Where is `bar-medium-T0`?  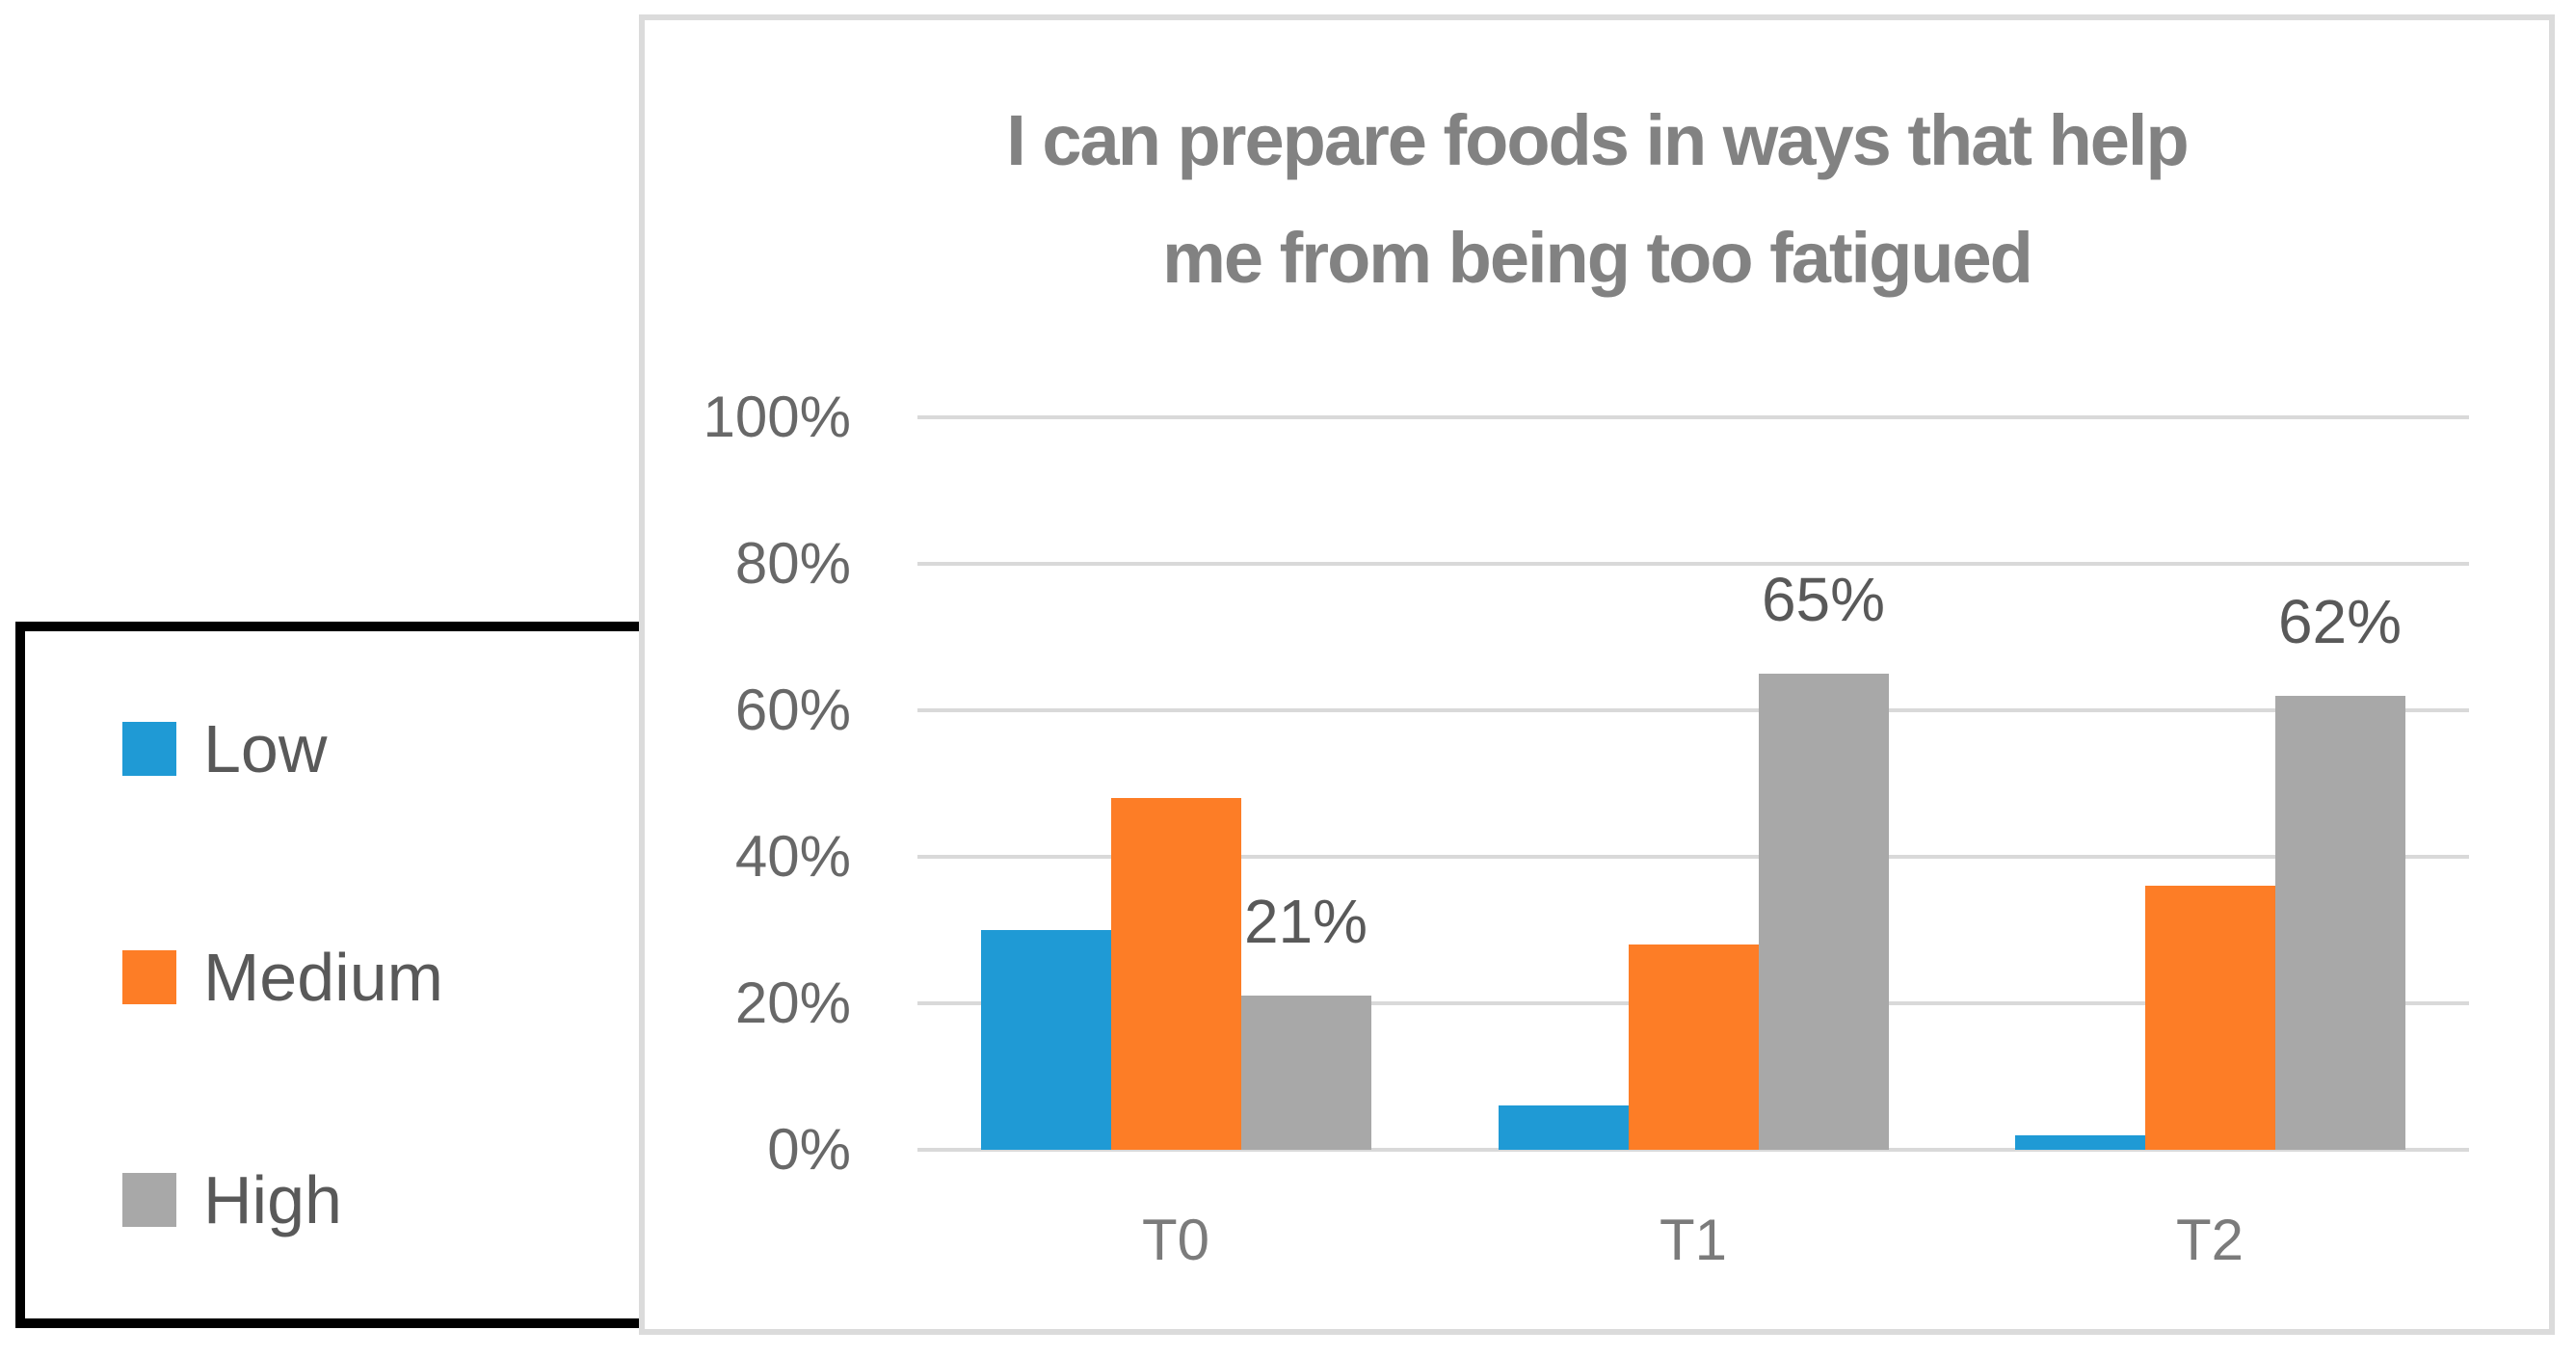 bar-medium-T0 is located at coordinates (1175, 974).